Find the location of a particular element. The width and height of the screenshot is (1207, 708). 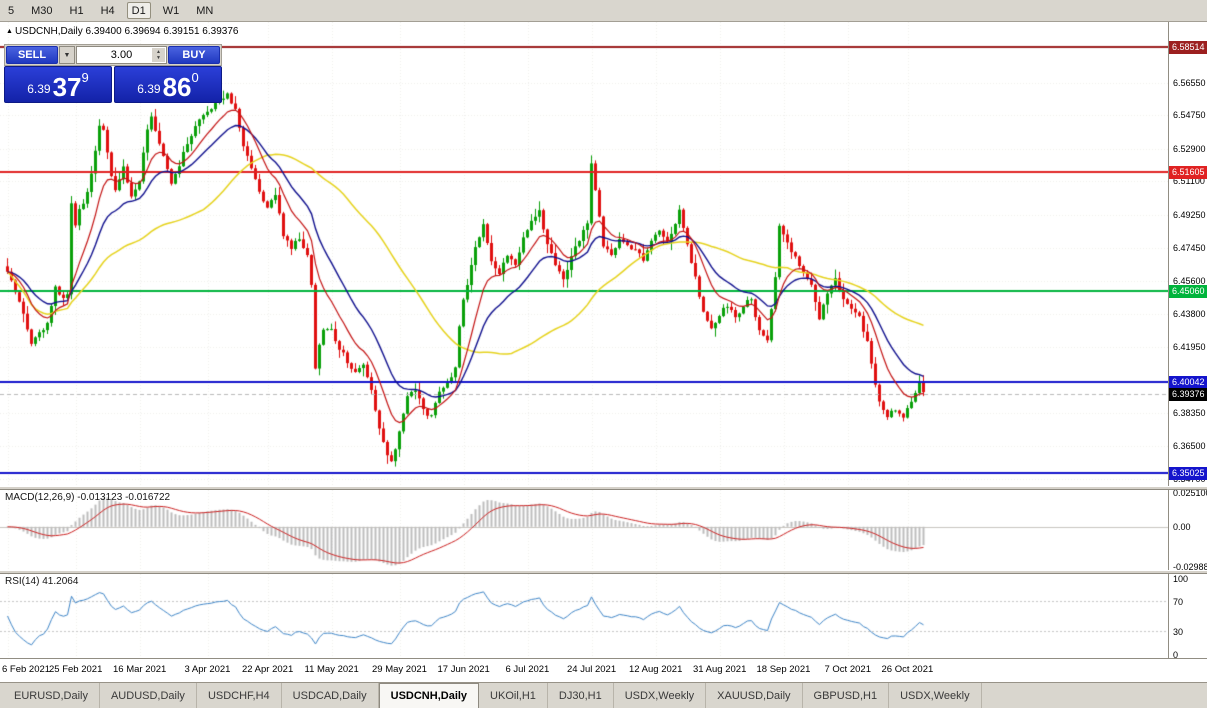

timeframe-button-h1: H1 is located at coordinates (76, 10).